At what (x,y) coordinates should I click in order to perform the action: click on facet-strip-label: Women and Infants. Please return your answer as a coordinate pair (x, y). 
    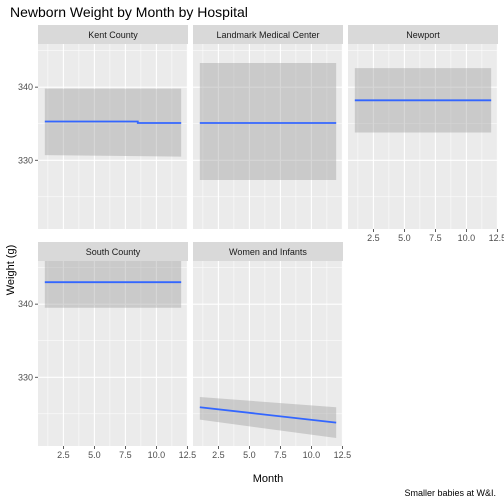
    Looking at the image, I should click on (268, 252).